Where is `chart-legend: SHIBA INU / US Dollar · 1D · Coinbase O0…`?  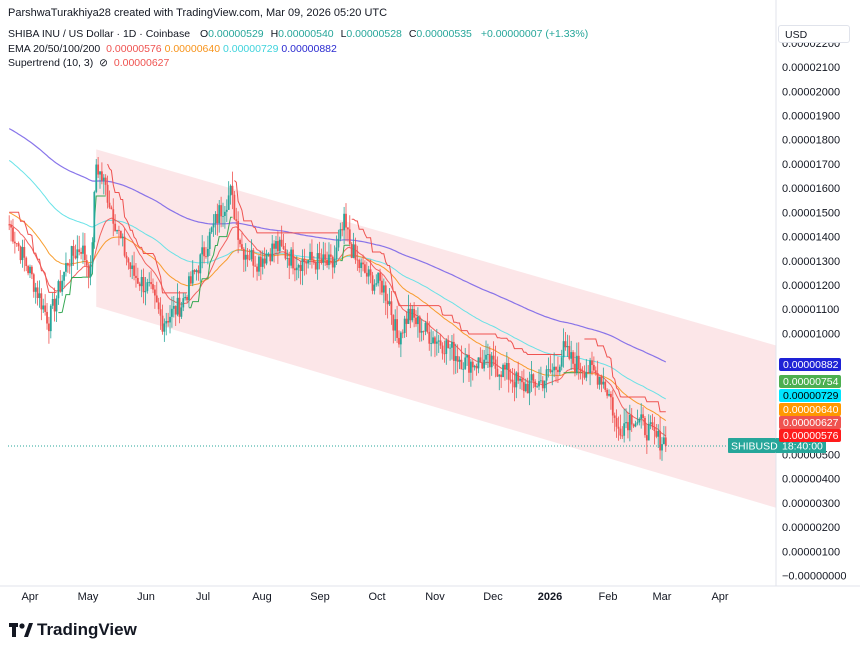
chart-legend: SHIBA INU / US Dollar · 1D · Coinbase O0… is located at coordinates (298, 49).